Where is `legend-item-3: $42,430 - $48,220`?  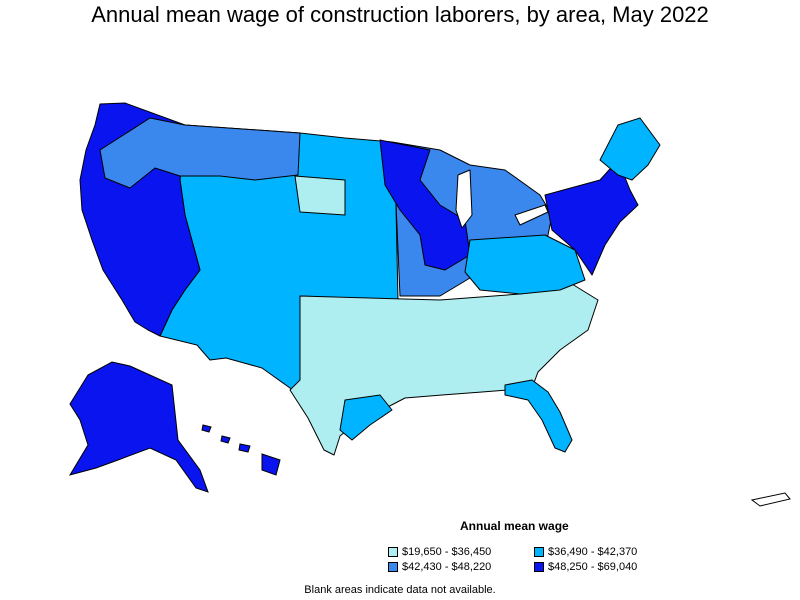
legend-item-3: $42,430 - $48,220 is located at coordinates (439, 567).